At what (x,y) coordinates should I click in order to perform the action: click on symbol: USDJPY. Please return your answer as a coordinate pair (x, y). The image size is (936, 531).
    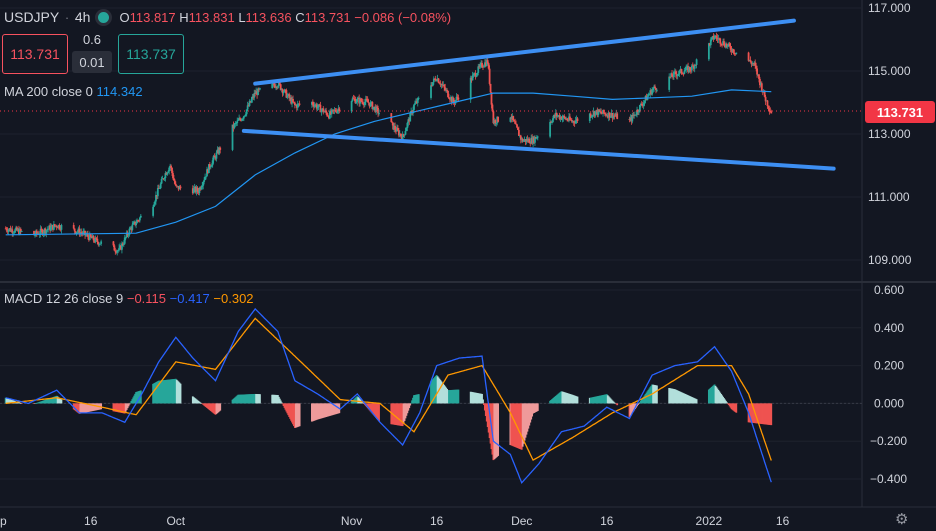
    Looking at the image, I should click on (32, 17).